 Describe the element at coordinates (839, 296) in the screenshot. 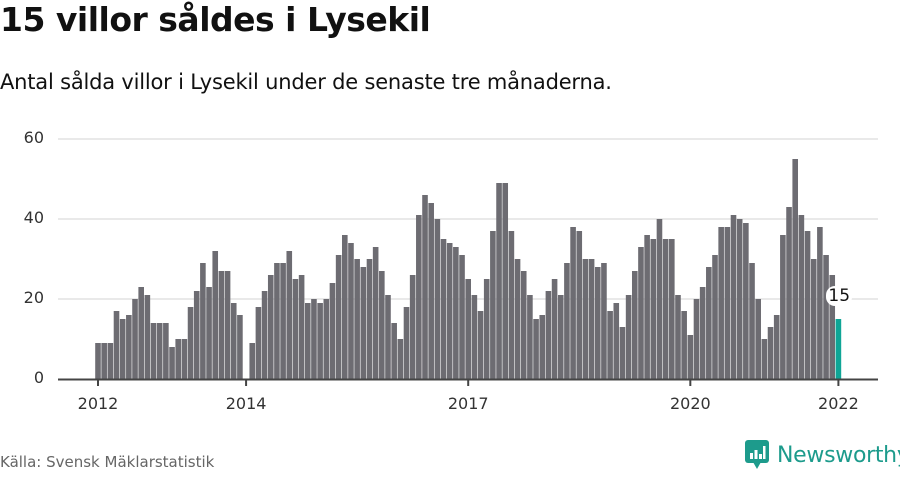

I see `last-value-label: 15` at that location.